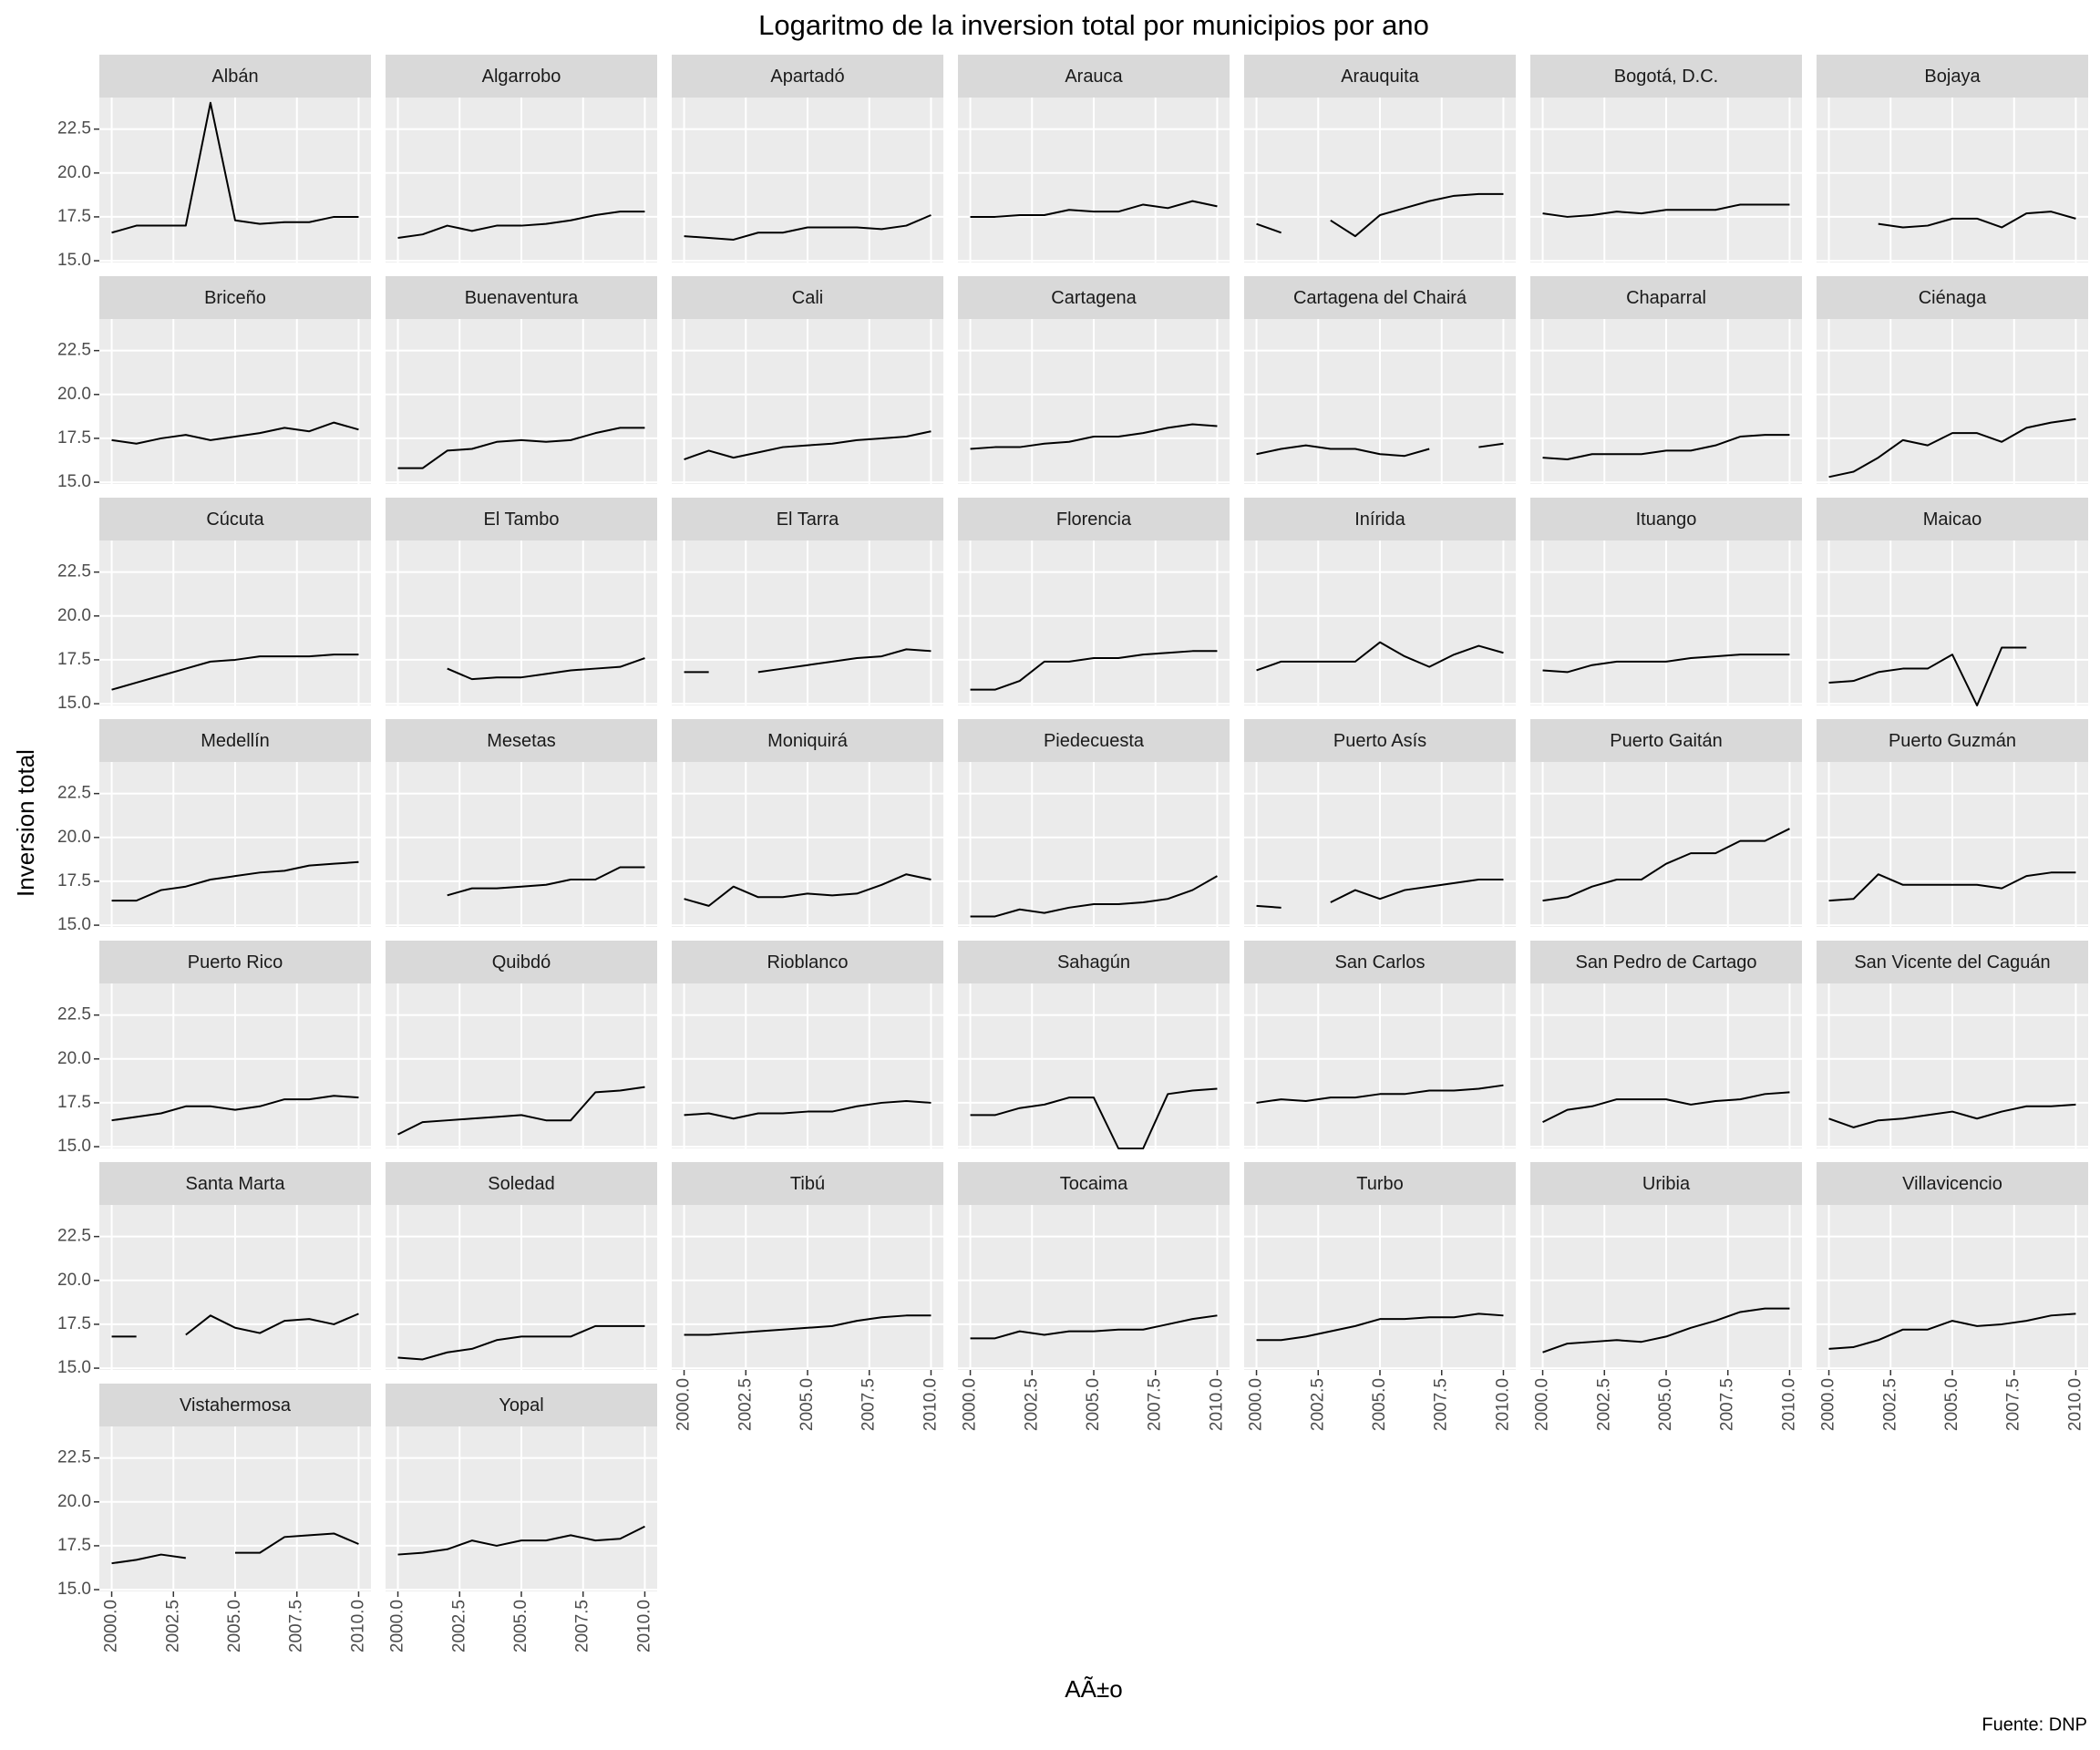  What do you see at coordinates (522, 741) in the screenshot?
I see `strip-label: Mesetas` at bounding box center [522, 741].